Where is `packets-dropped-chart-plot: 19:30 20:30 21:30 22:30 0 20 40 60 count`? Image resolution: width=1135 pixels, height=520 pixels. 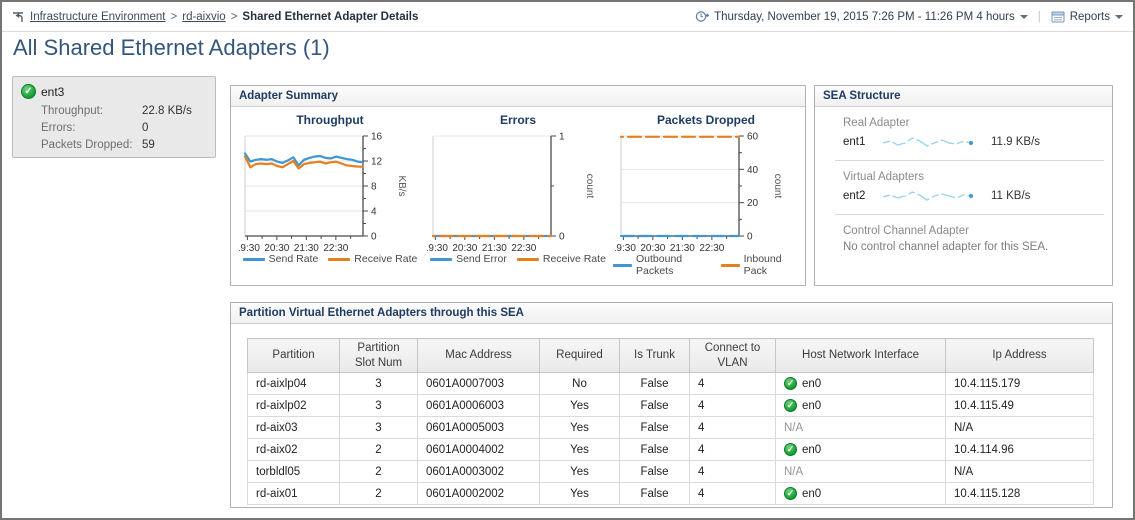
packets-dropped-chart-plot: 19:30 20:30 21:30 22:30 0 20 40 60 count is located at coordinates (706, 190).